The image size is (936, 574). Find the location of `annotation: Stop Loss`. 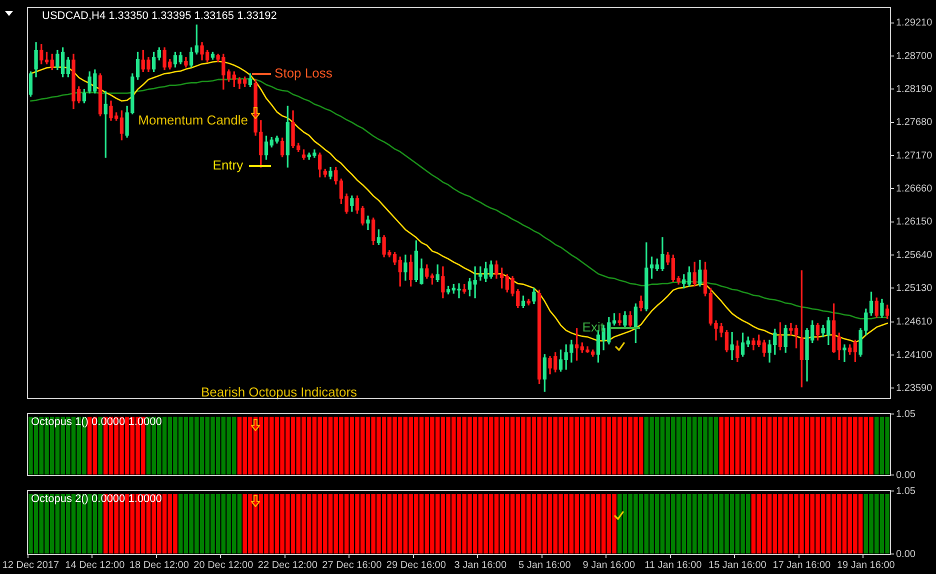

annotation: Stop Loss is located at coordinates (303, 73).